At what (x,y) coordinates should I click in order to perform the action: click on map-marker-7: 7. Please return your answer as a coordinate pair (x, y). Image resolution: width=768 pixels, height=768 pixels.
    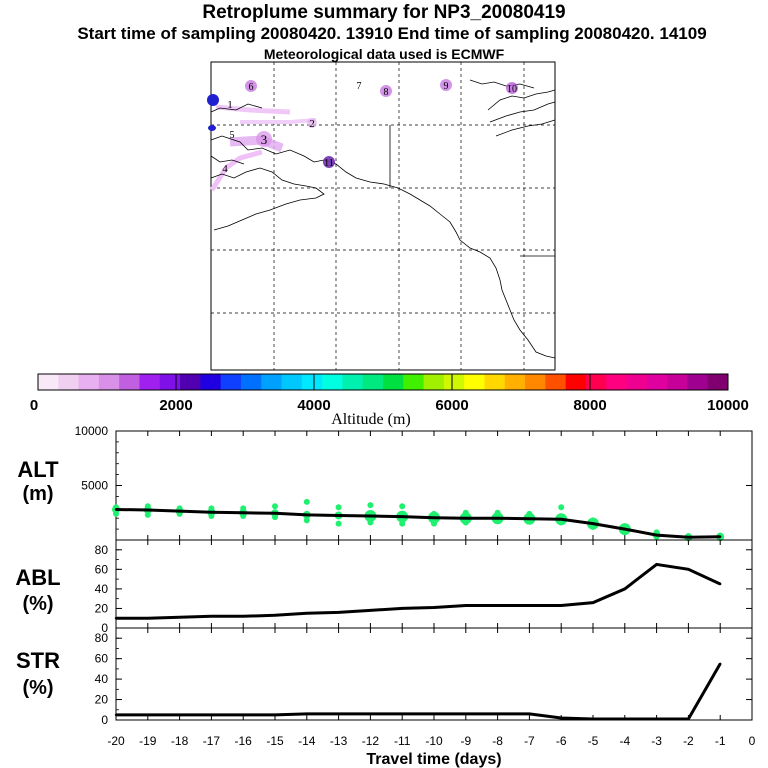
    Looking at the image, I should click on (359, 86).